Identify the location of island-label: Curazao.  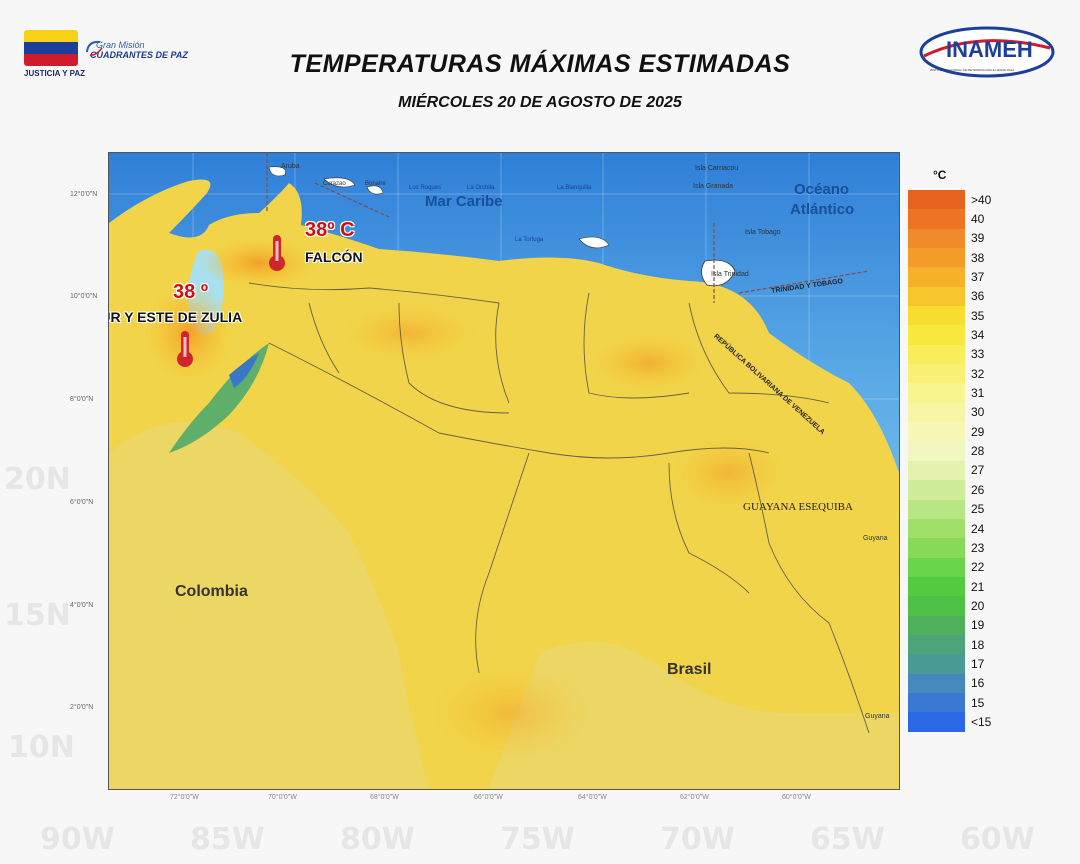
(334, 184).